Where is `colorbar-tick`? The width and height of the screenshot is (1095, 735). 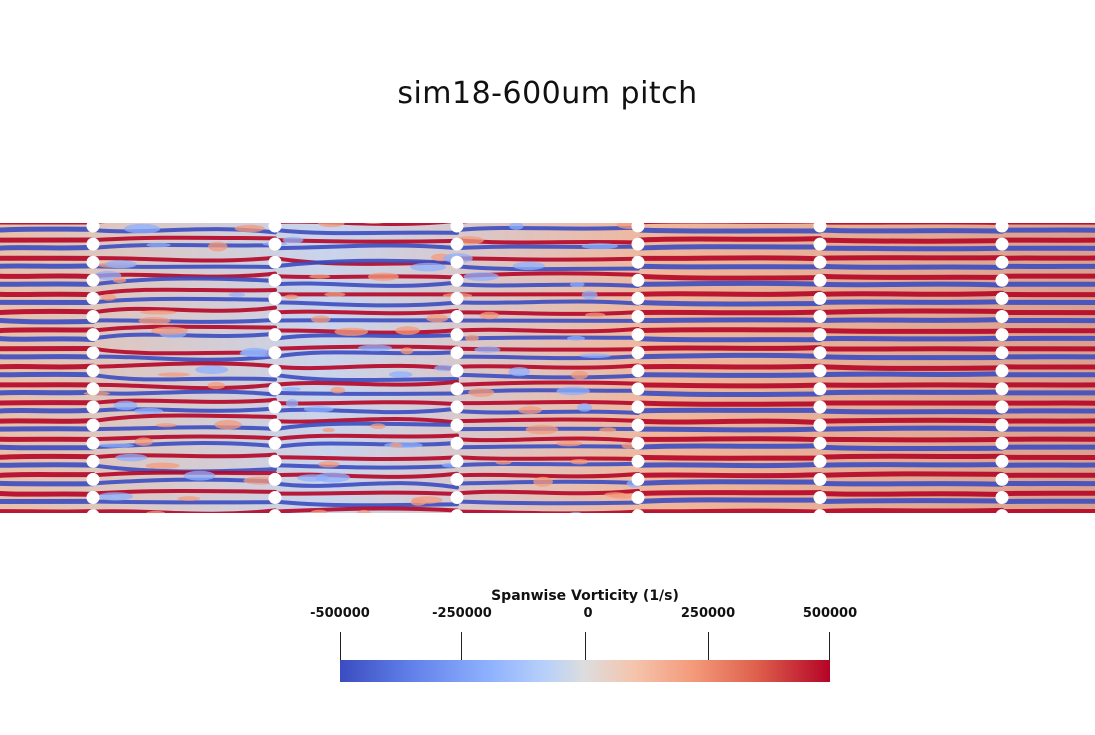 colorbar-tick is located at coordinates (461, 646).